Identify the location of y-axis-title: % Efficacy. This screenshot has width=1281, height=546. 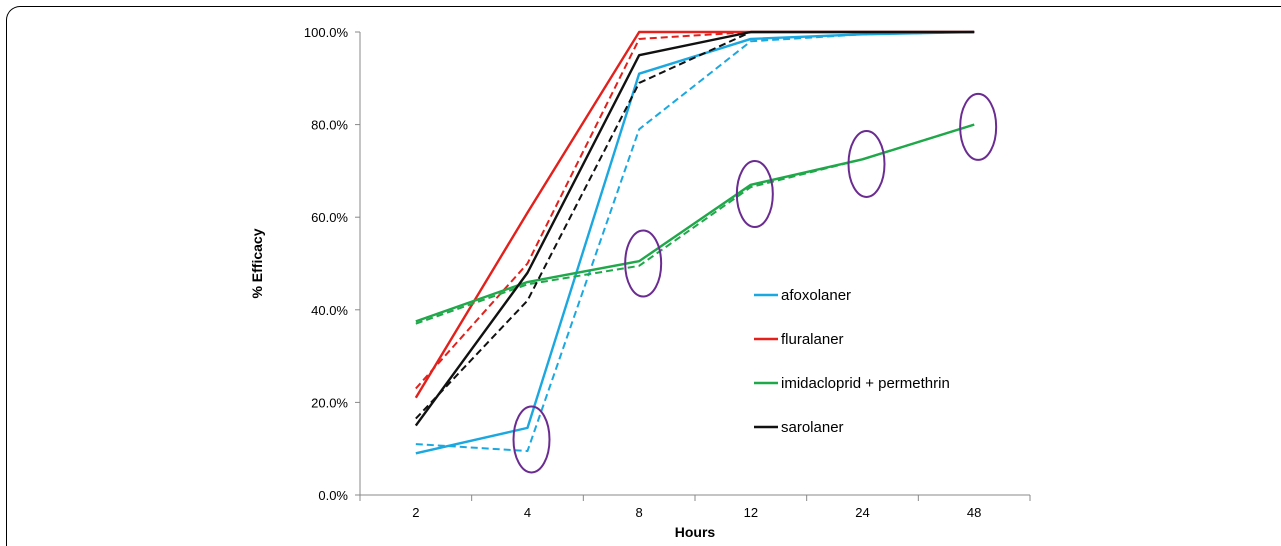
(257, 263).